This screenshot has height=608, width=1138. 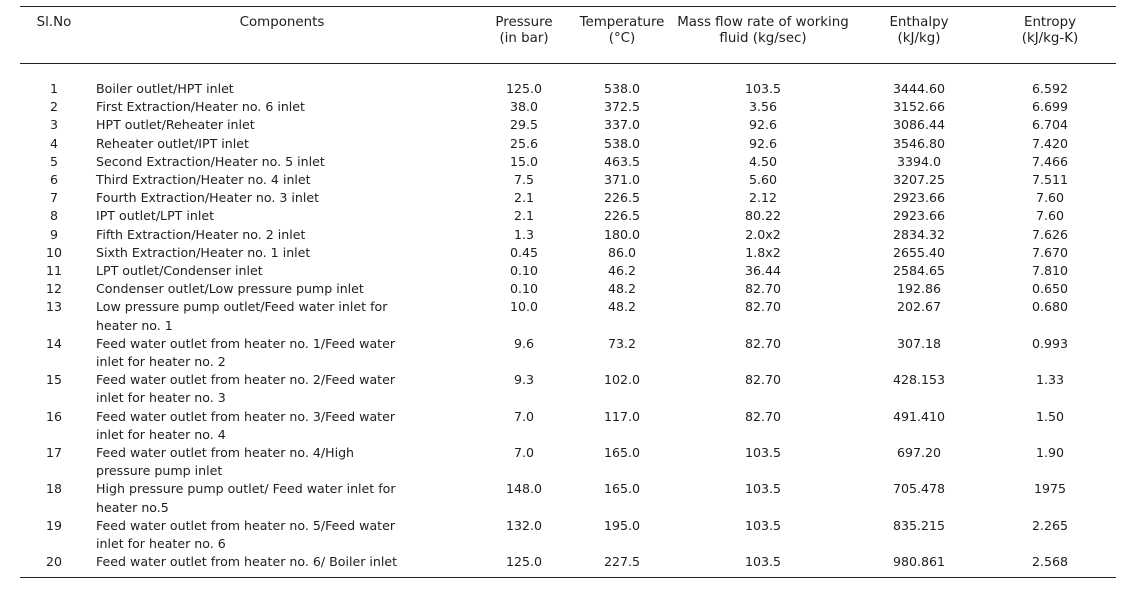 I want to click on cell-enthalpy: 3546.80, so click(x=919, y=144).